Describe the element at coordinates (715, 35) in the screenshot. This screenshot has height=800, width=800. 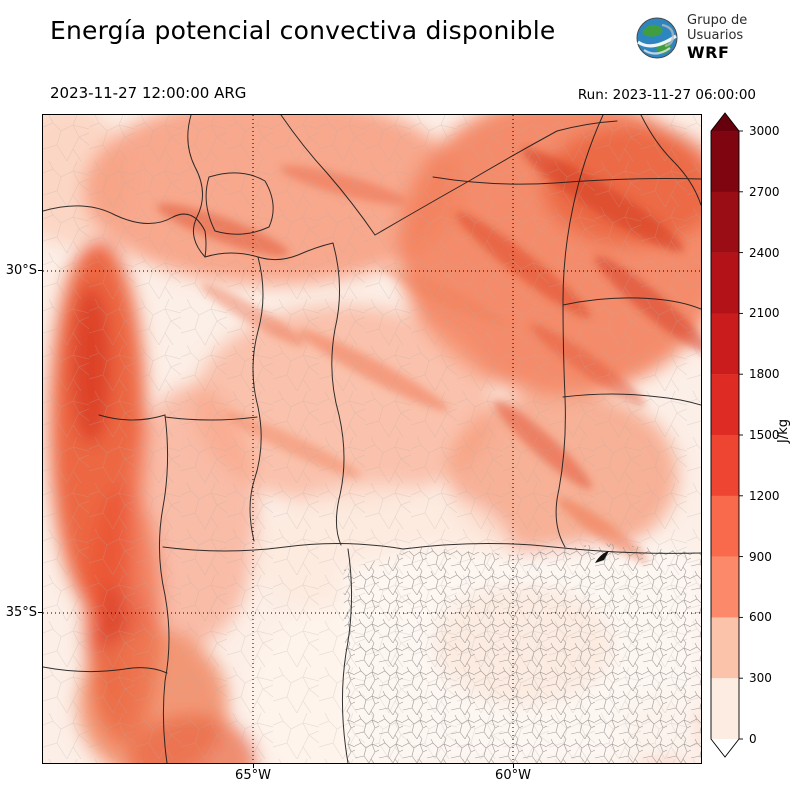
I see `logo-line-2: Usuarios` at that location.